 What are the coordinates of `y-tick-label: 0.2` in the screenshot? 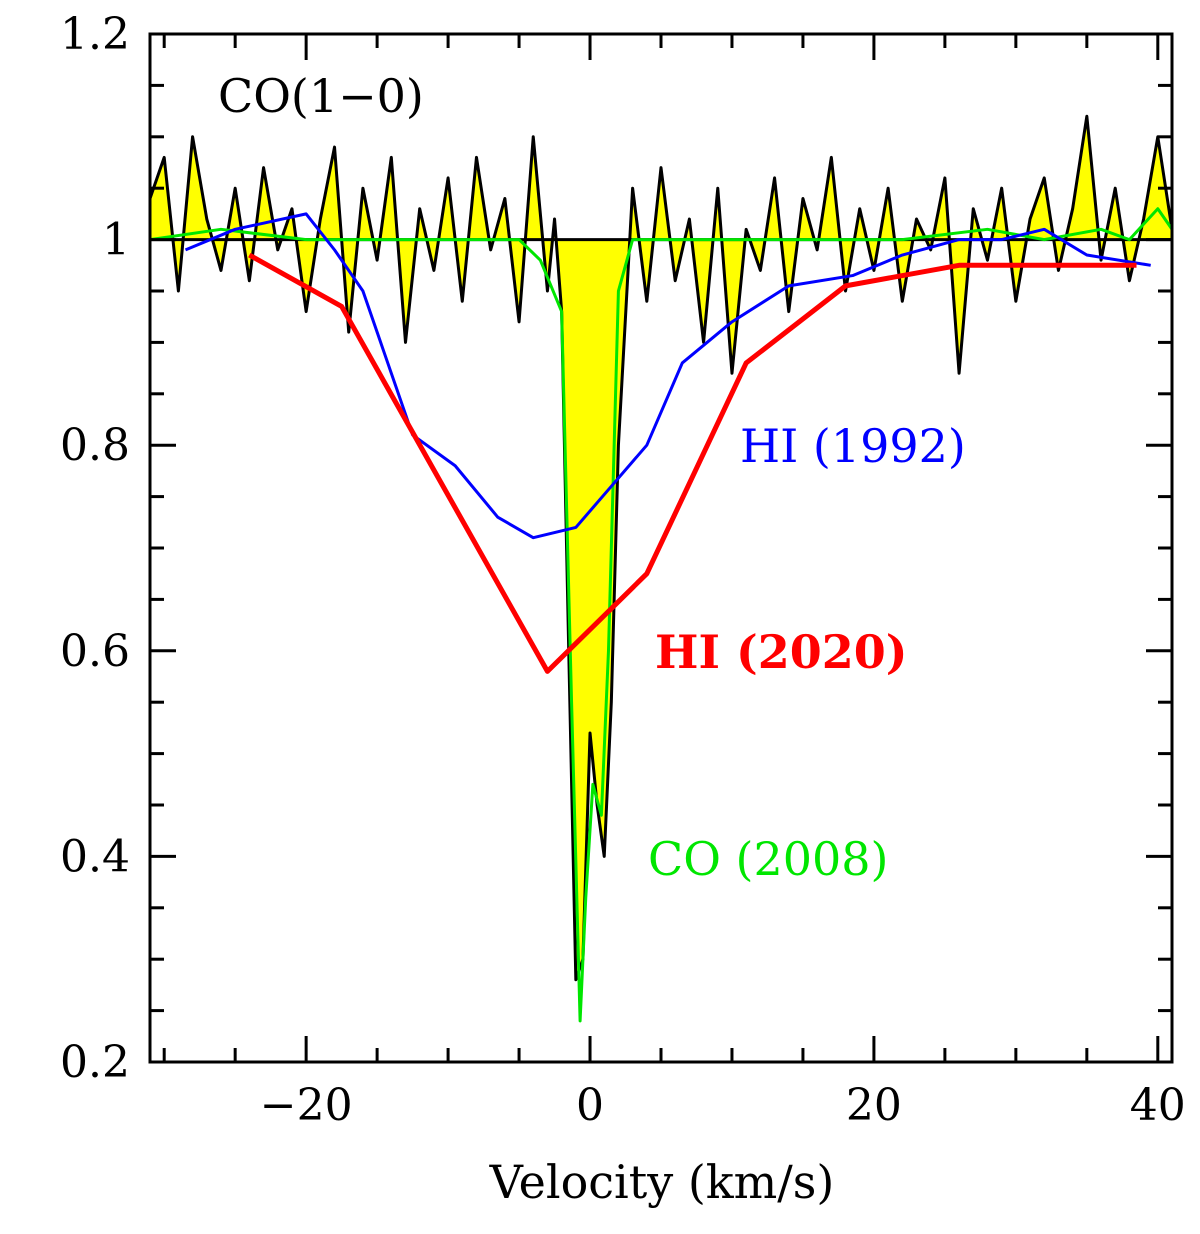 It's located at (95, 1062).